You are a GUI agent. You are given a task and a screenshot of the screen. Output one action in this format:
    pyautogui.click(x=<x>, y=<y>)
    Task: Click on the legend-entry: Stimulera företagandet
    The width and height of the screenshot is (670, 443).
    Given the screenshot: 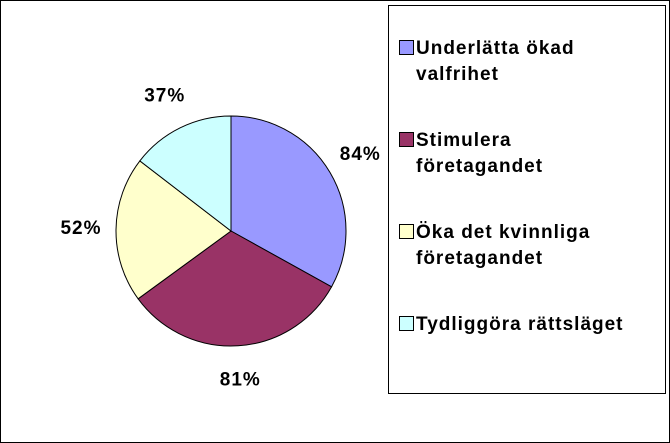 What is the action you would take?
    pyautogui.click(x=529, y=154)
    